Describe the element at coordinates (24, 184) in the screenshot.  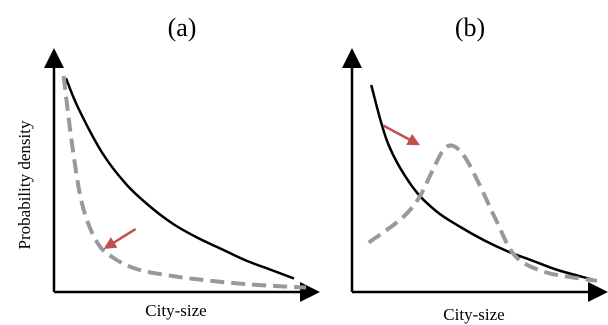
I see `panel-a-y-axis-label: Probability density` at that location.